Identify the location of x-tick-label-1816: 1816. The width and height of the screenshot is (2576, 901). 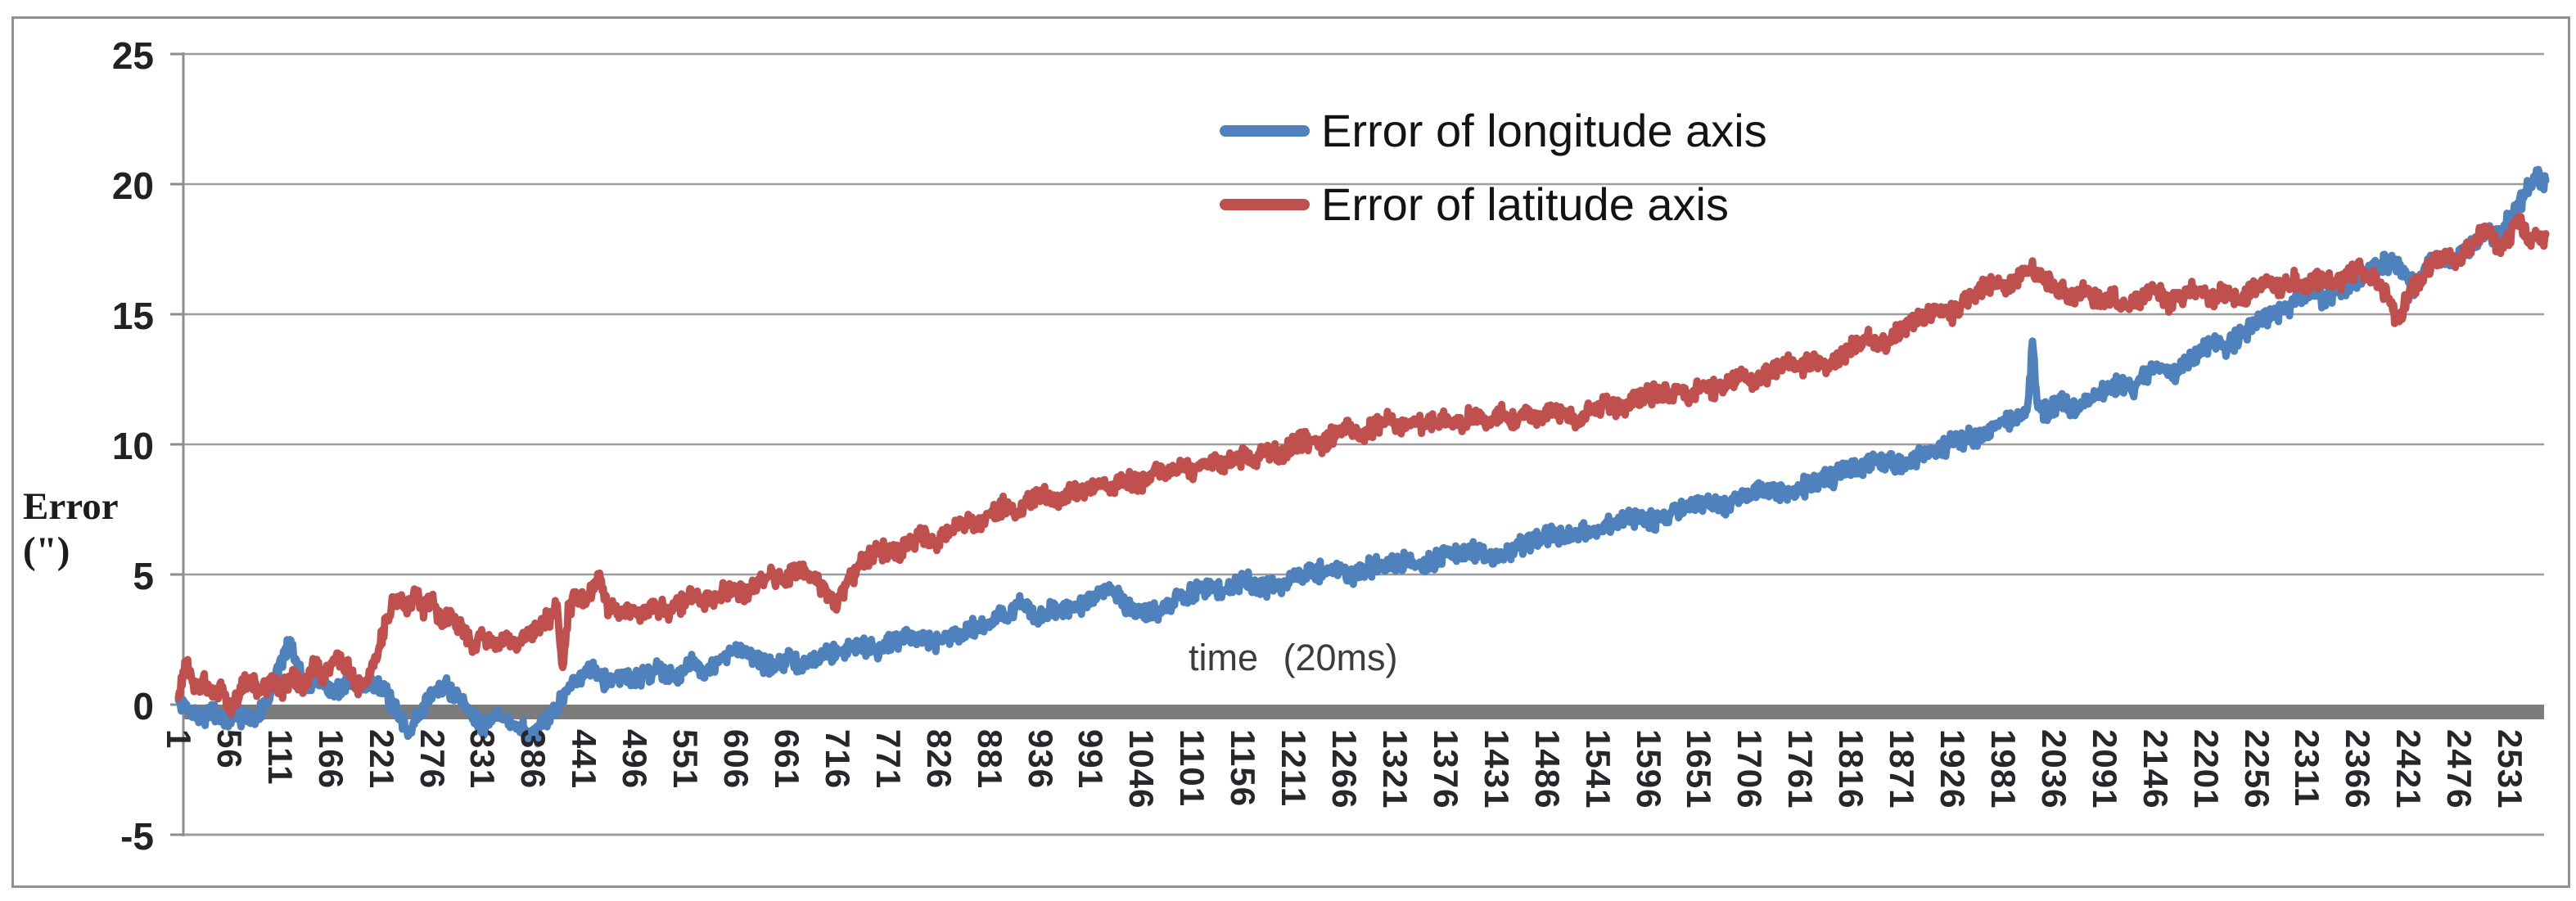
(1851, 769).